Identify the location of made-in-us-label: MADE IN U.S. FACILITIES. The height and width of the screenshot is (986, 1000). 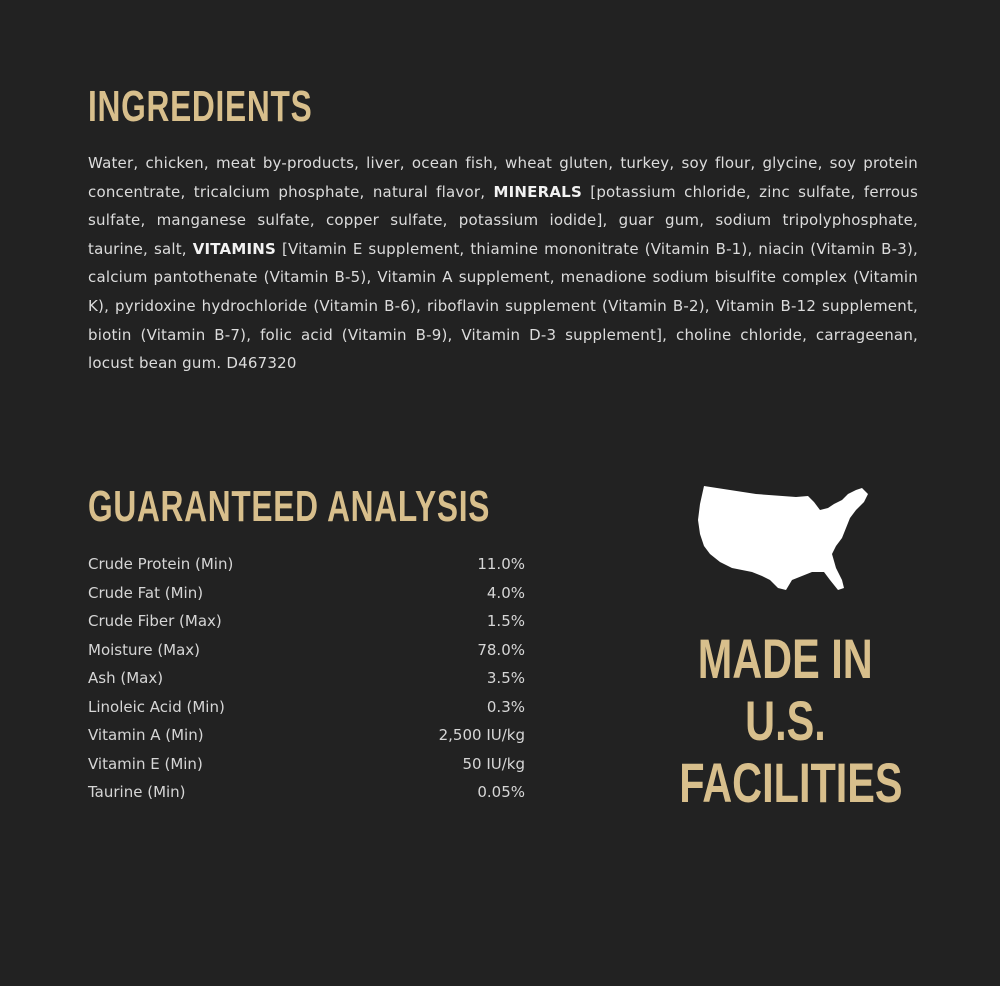
(785, 721).